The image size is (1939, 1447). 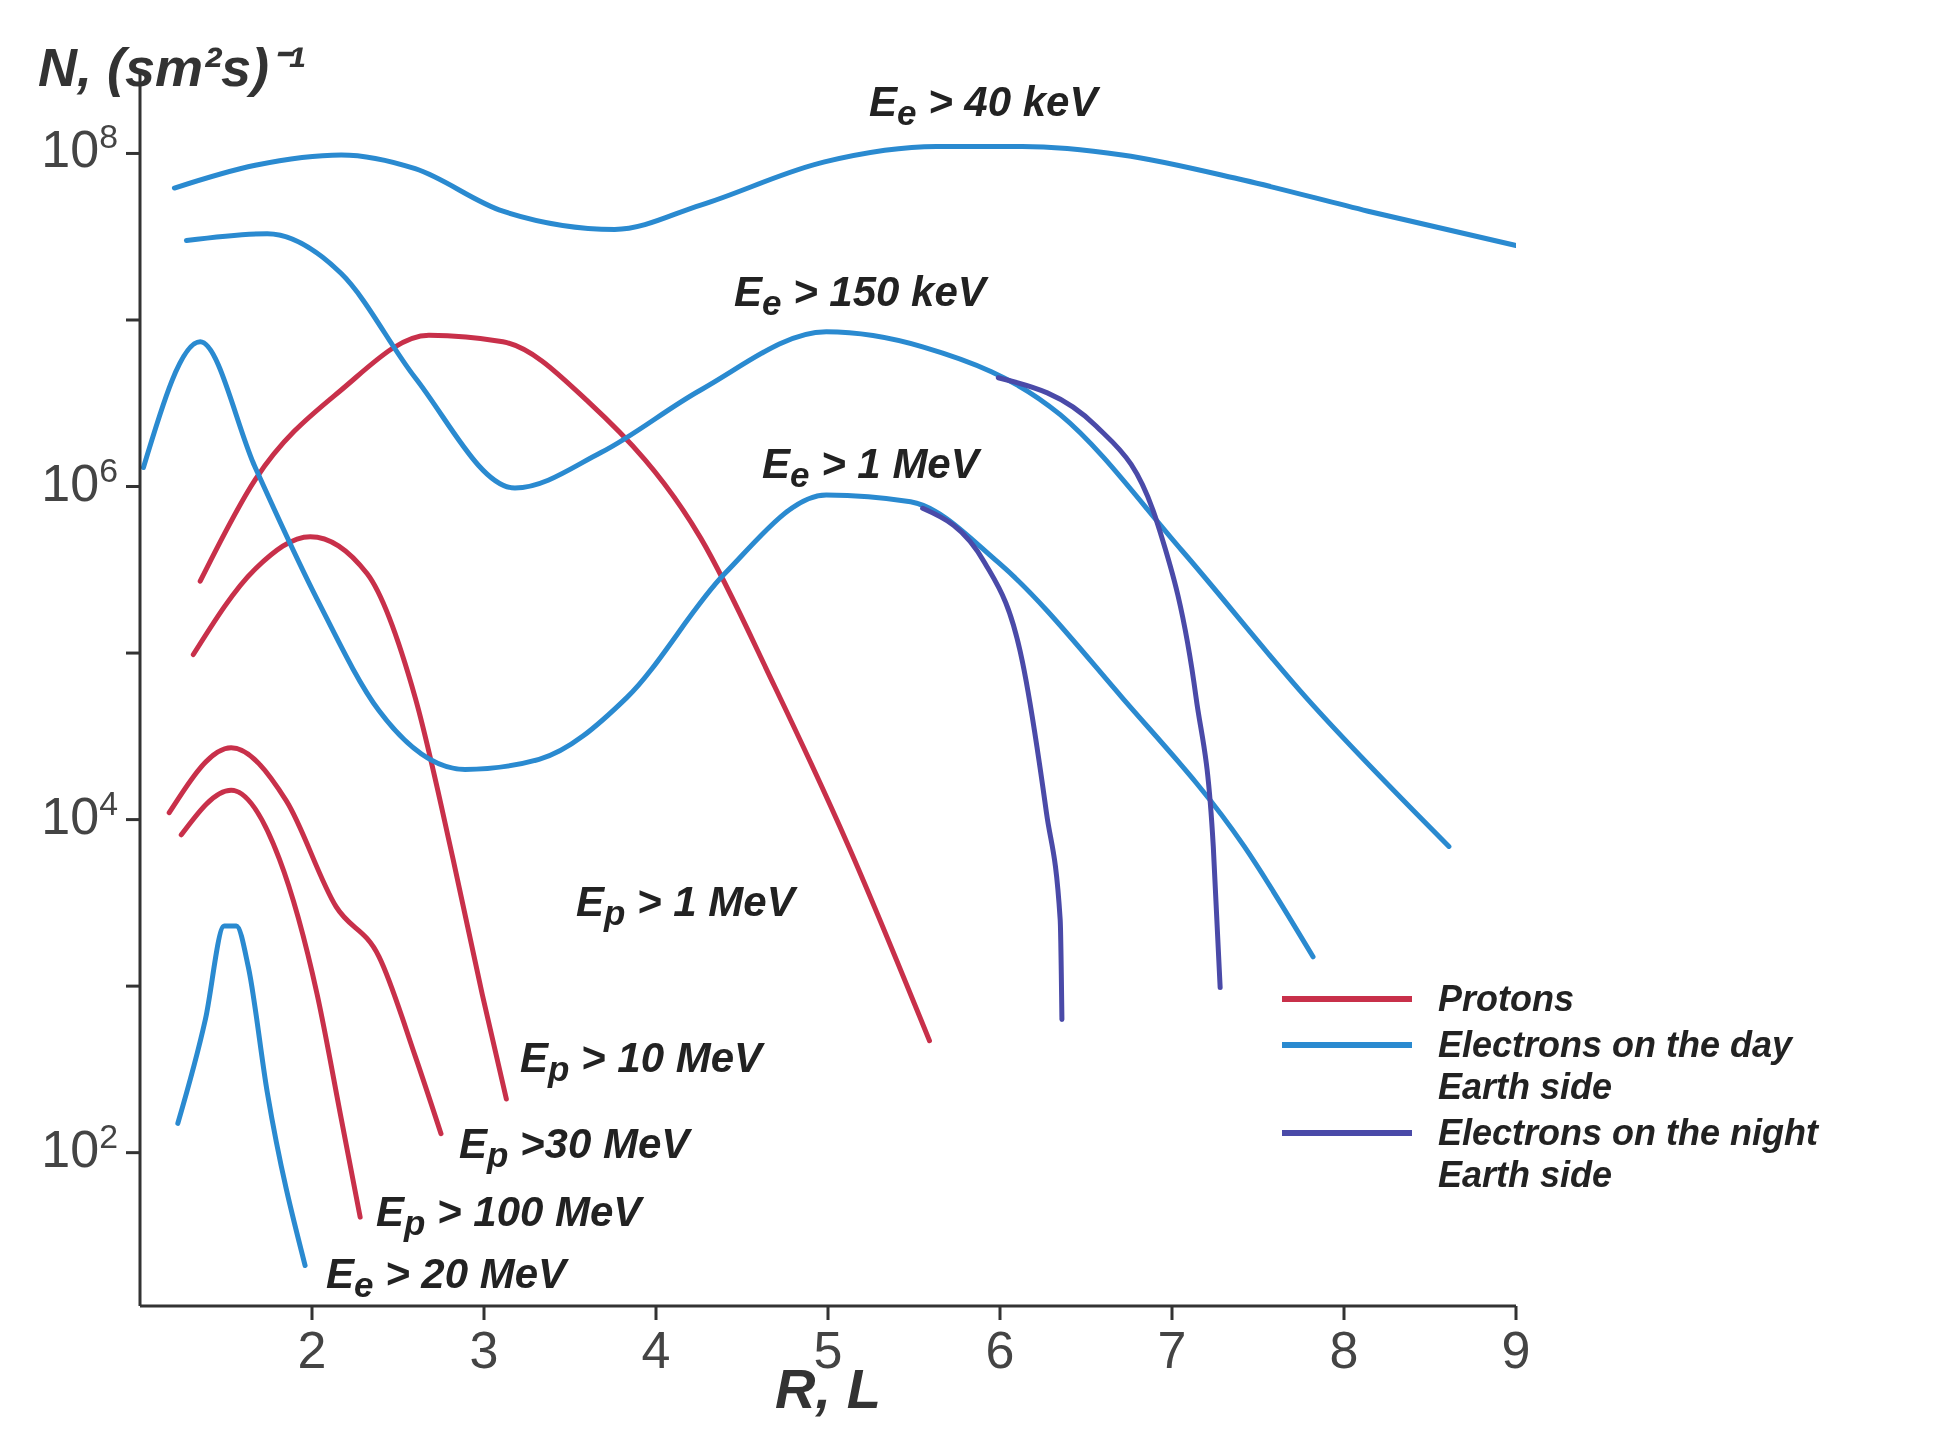 I want to click on annotation: E$_{p}$ > 1 MeV, so click(x=687, y=906).